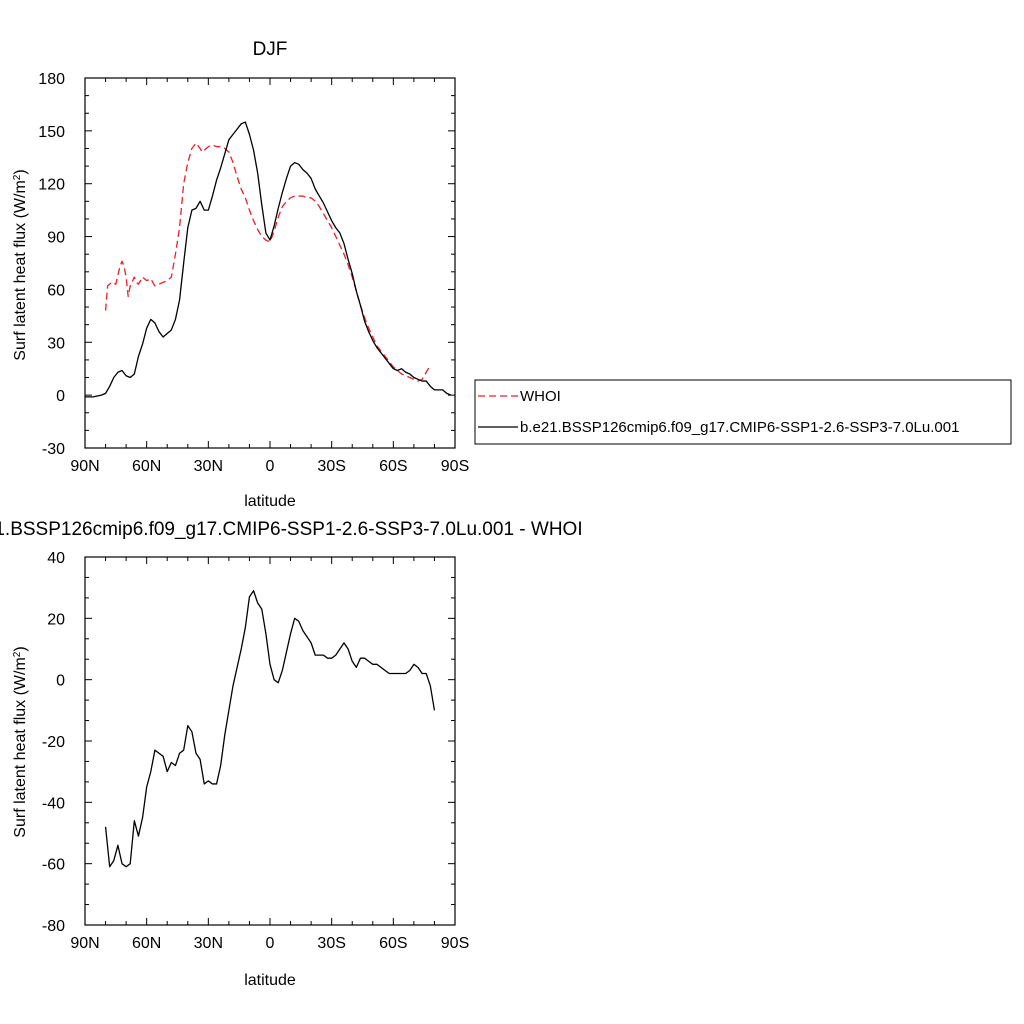  What do you see at coordinates (53, 449) in the screenshot?
I see `top-y-tick-label: -30` at bounding box center [53, 449].